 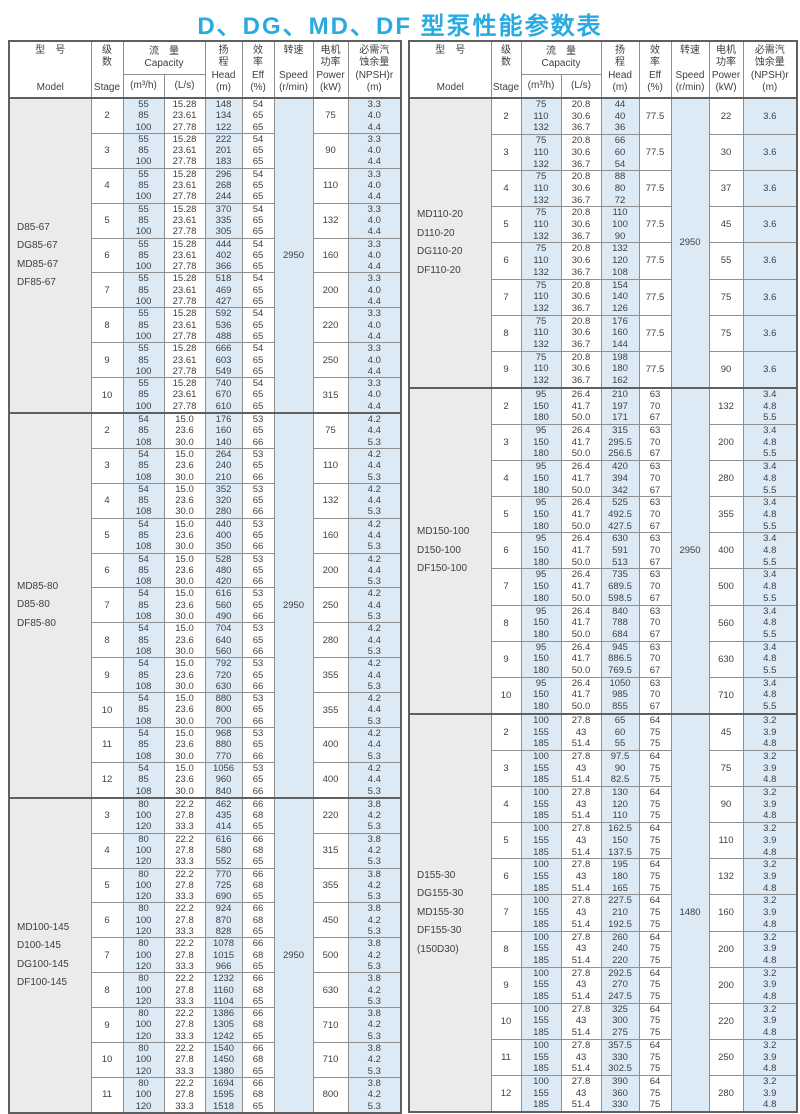 I want to click on head-value: 769.5, so click(x=620, y=671).